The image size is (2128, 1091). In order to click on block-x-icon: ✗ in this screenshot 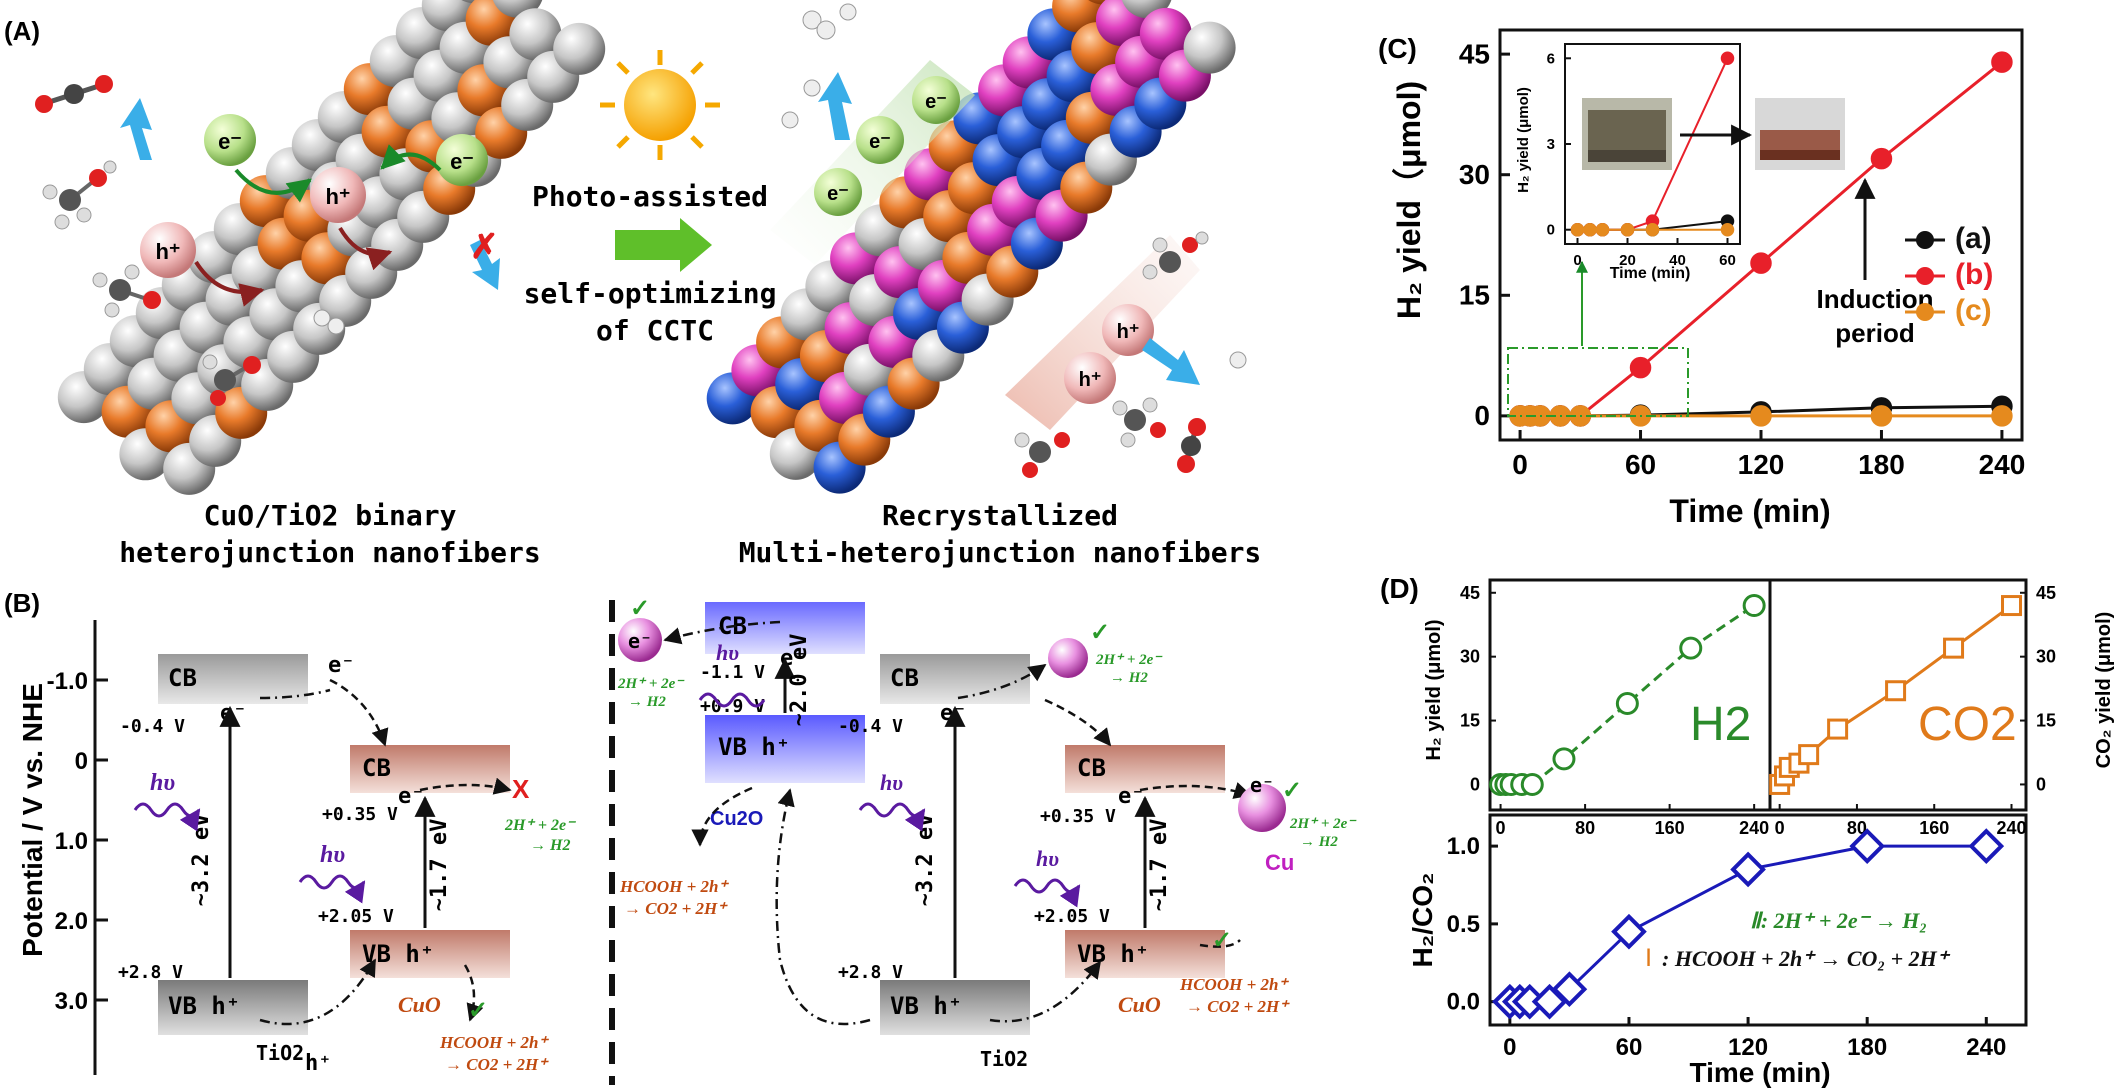, I will do `click(484, 247)`.